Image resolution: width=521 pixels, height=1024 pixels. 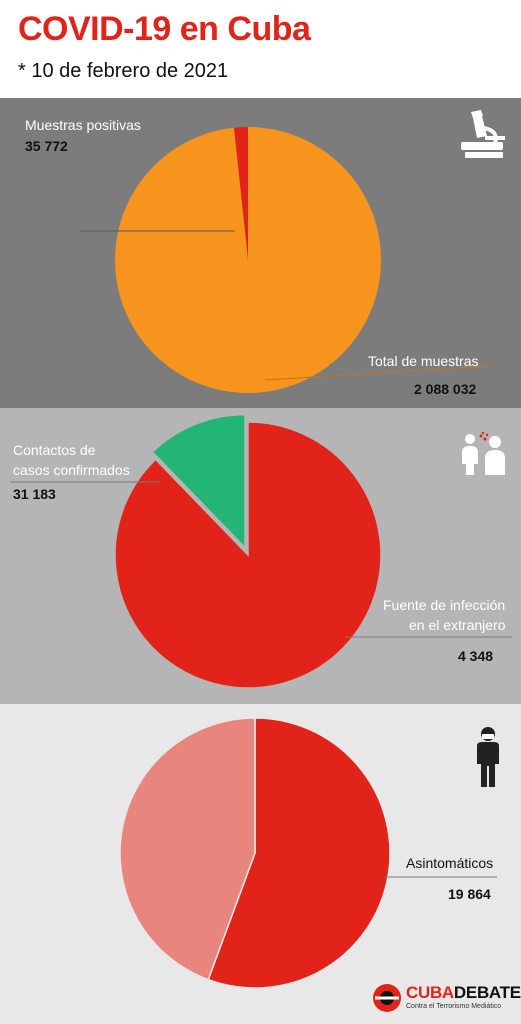 I want to click on pie2-slice0-value: 31 183, so click(x=34, y=494).